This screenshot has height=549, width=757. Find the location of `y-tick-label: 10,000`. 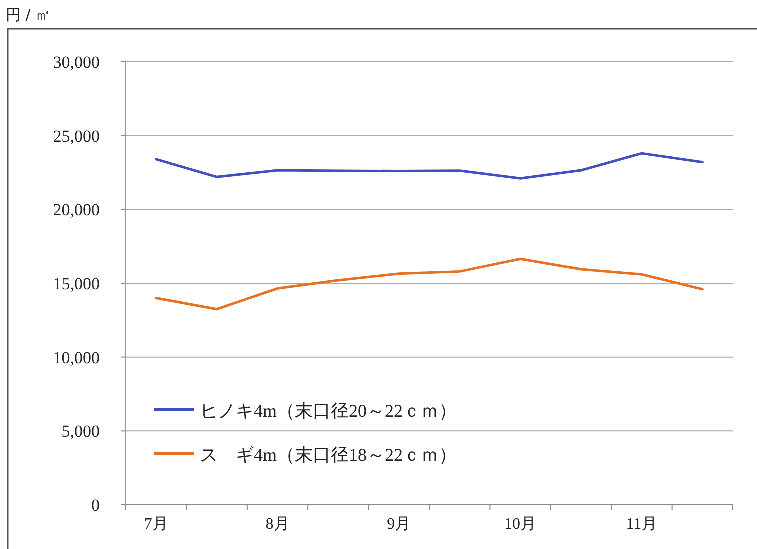

y-tick-label: 10,000 is located at coordinates (76, 358).